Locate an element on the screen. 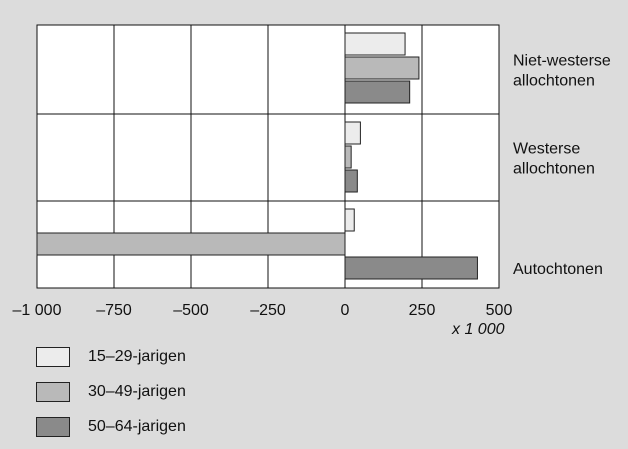 This screenshot has height=449, width=628. x-tick-label-4: 0 is located at coordinates (345, 310).